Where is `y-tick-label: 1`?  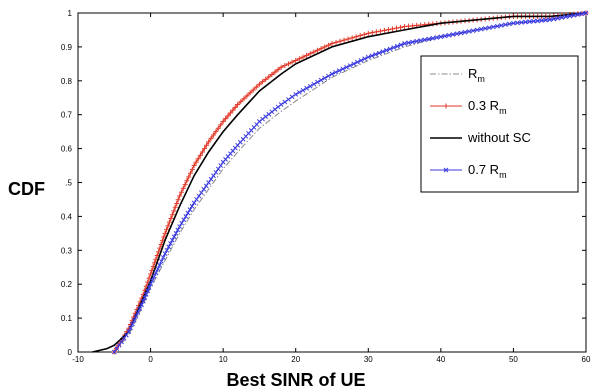 y-tick-label: 1 is located at coordinates (70, 13).